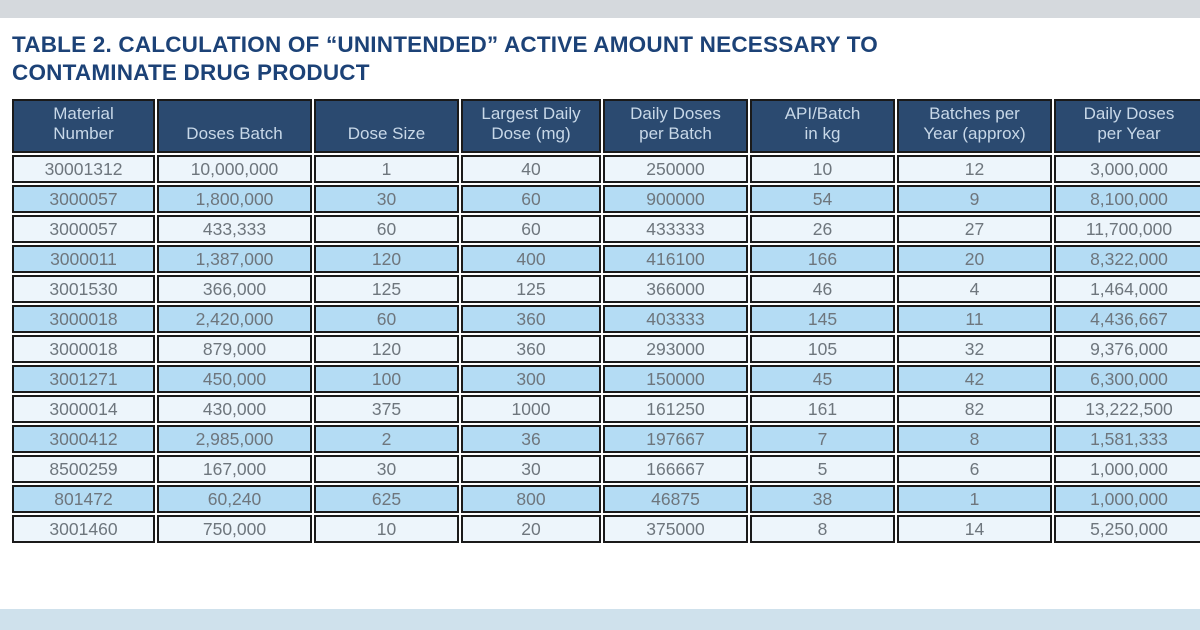  What do you see at coordinates (83, 259) in the screenshot?
I see `table-cell: 3000011` at bounding box center [83, 259].